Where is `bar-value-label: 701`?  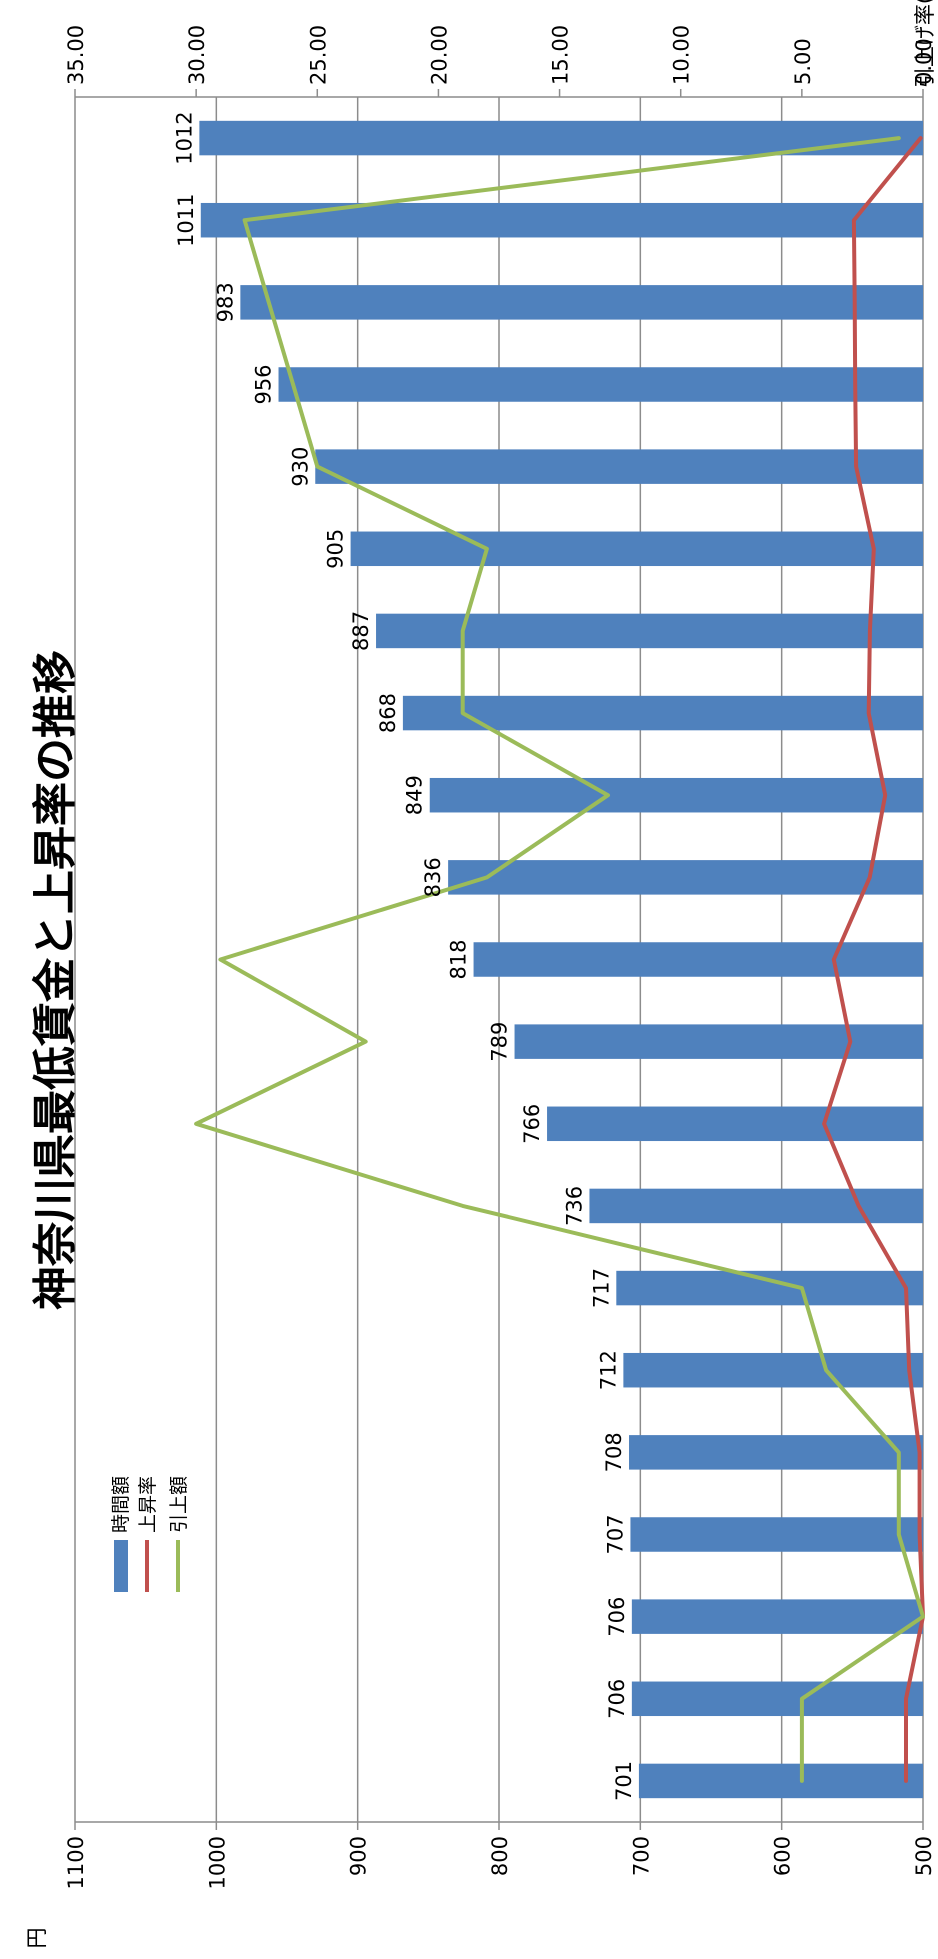 bar-value-label: 701 is located at coordinates (624, 1781).